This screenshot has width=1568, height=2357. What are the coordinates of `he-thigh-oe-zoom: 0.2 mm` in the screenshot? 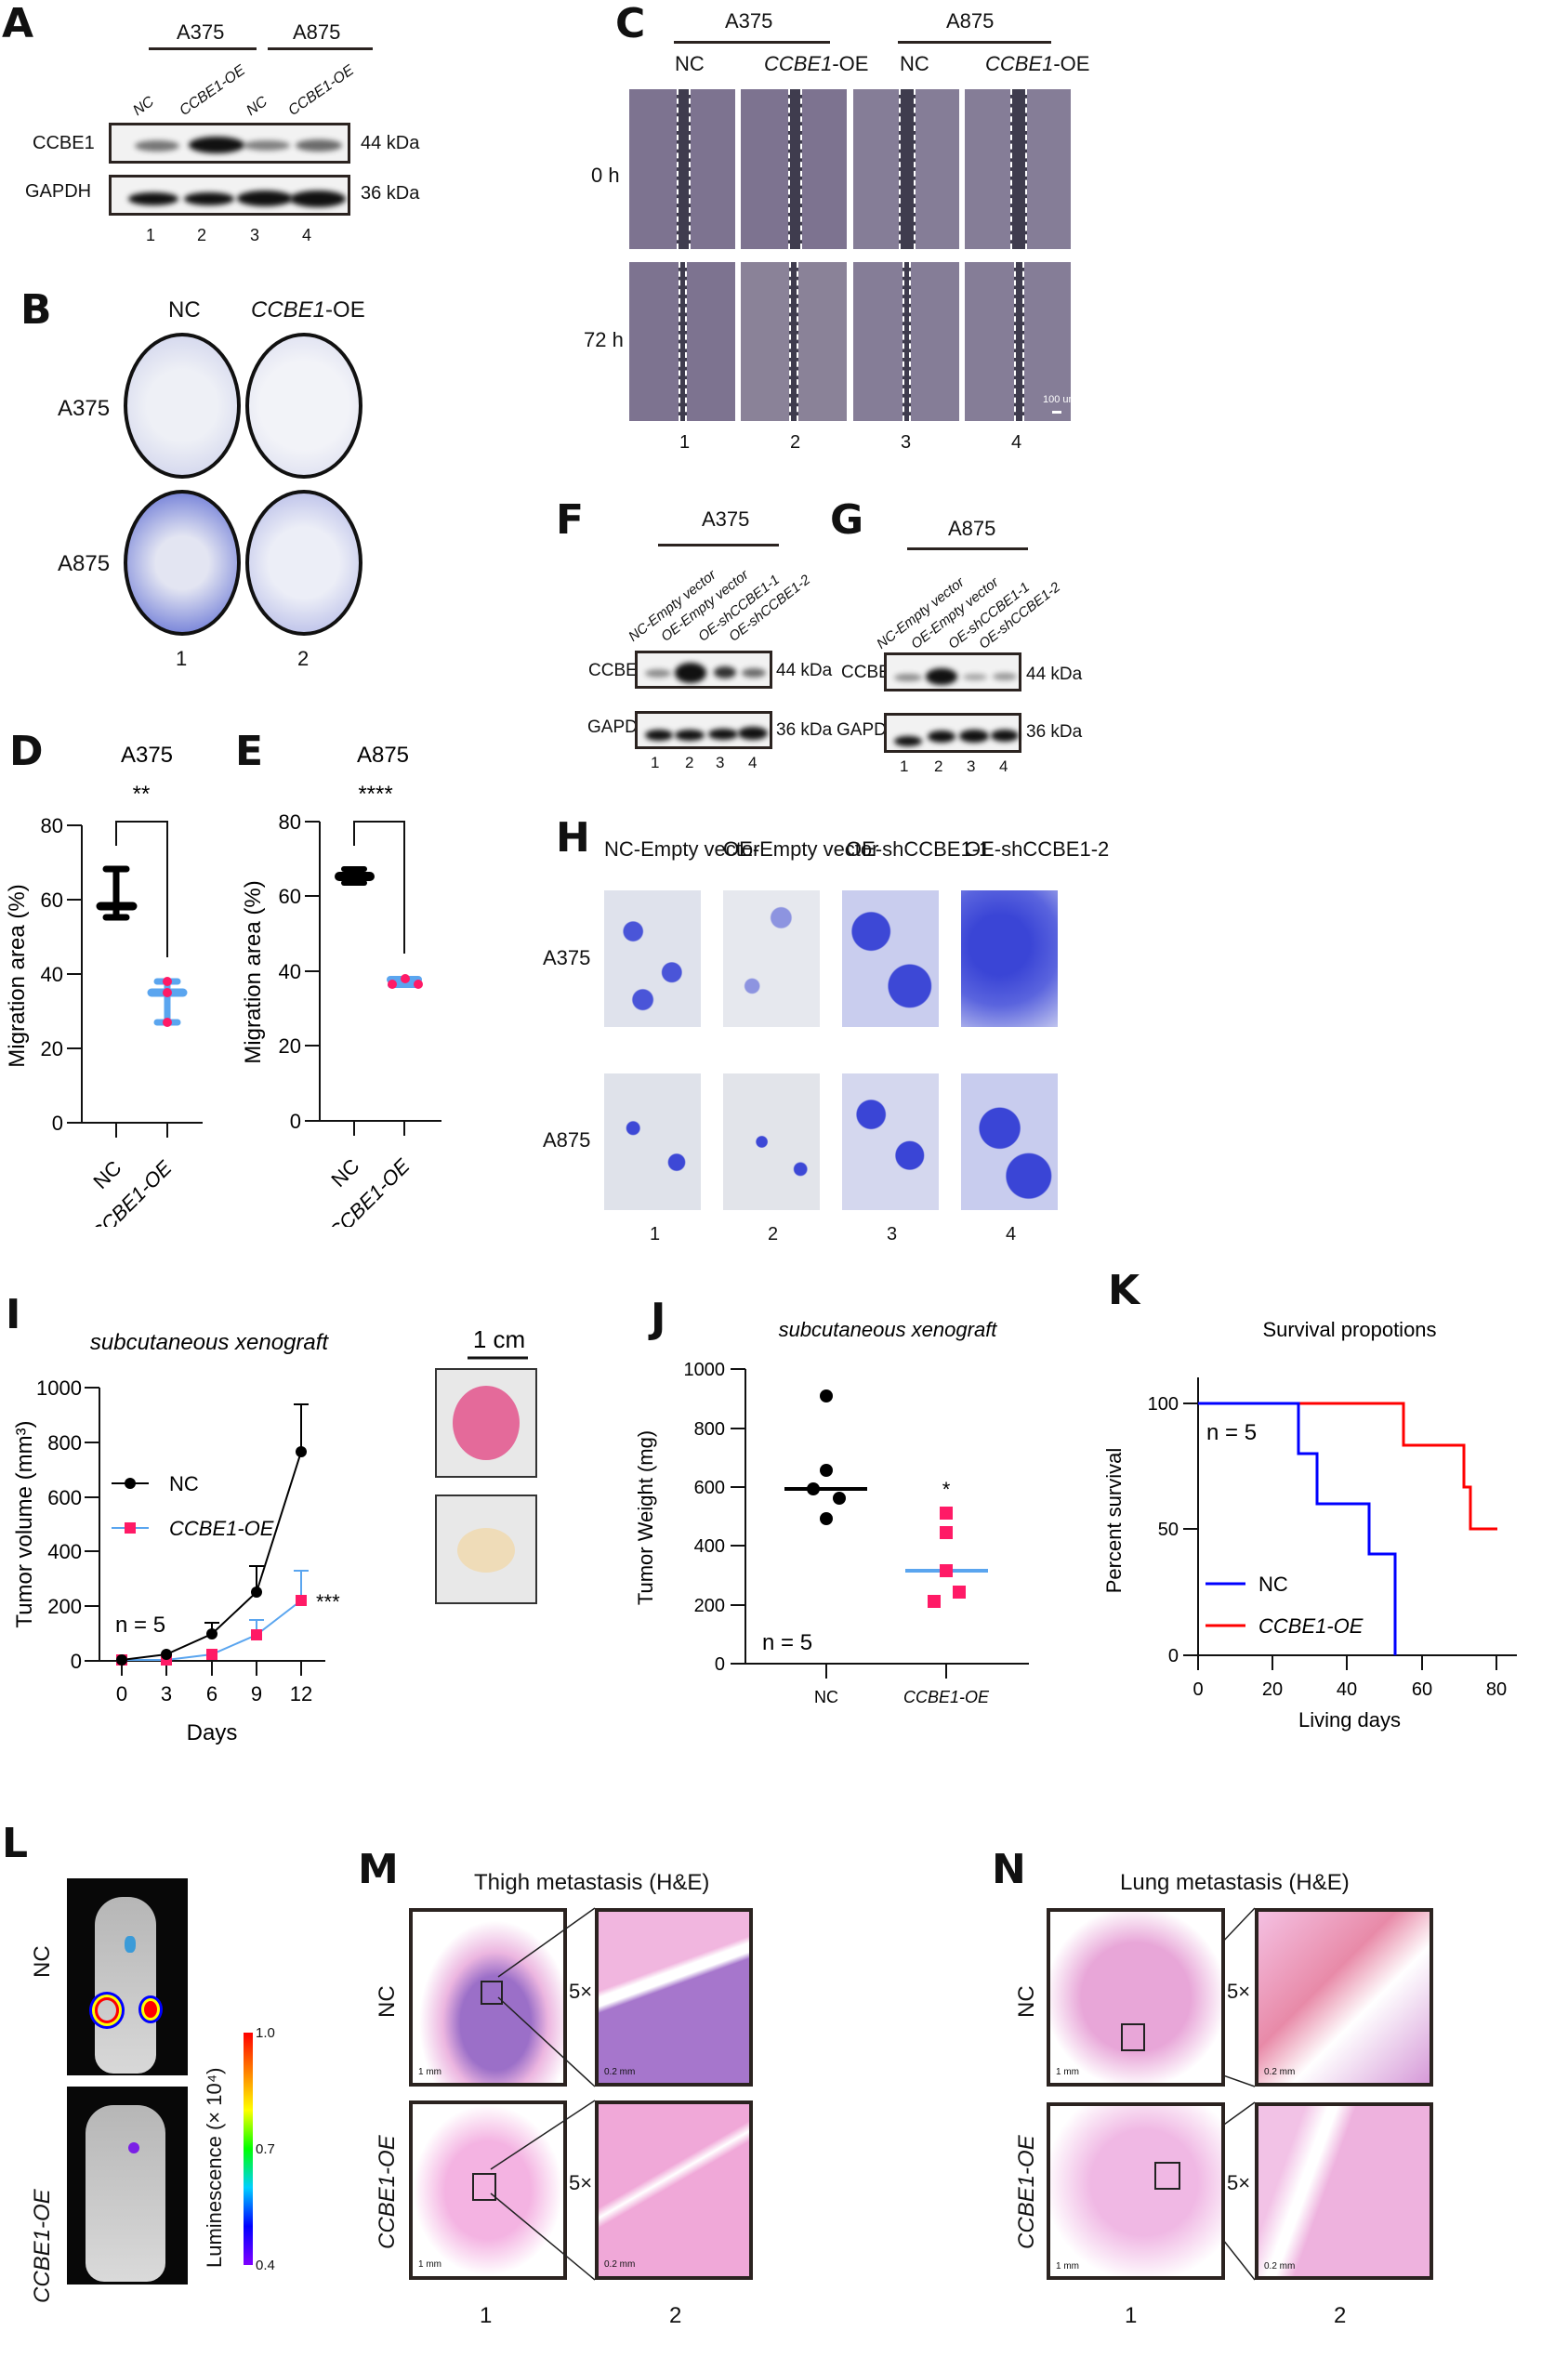 It's located at (674, 2190).